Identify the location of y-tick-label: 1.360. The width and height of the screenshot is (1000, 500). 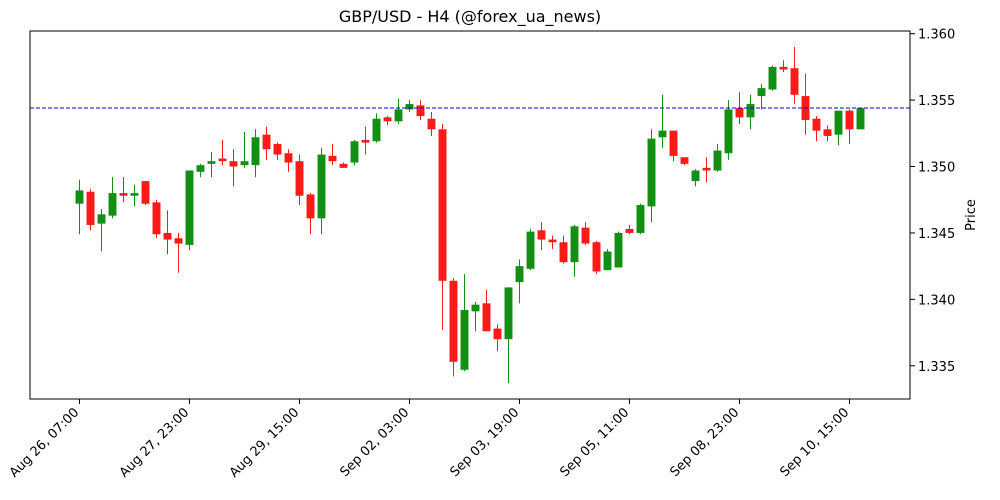
(936, 35).